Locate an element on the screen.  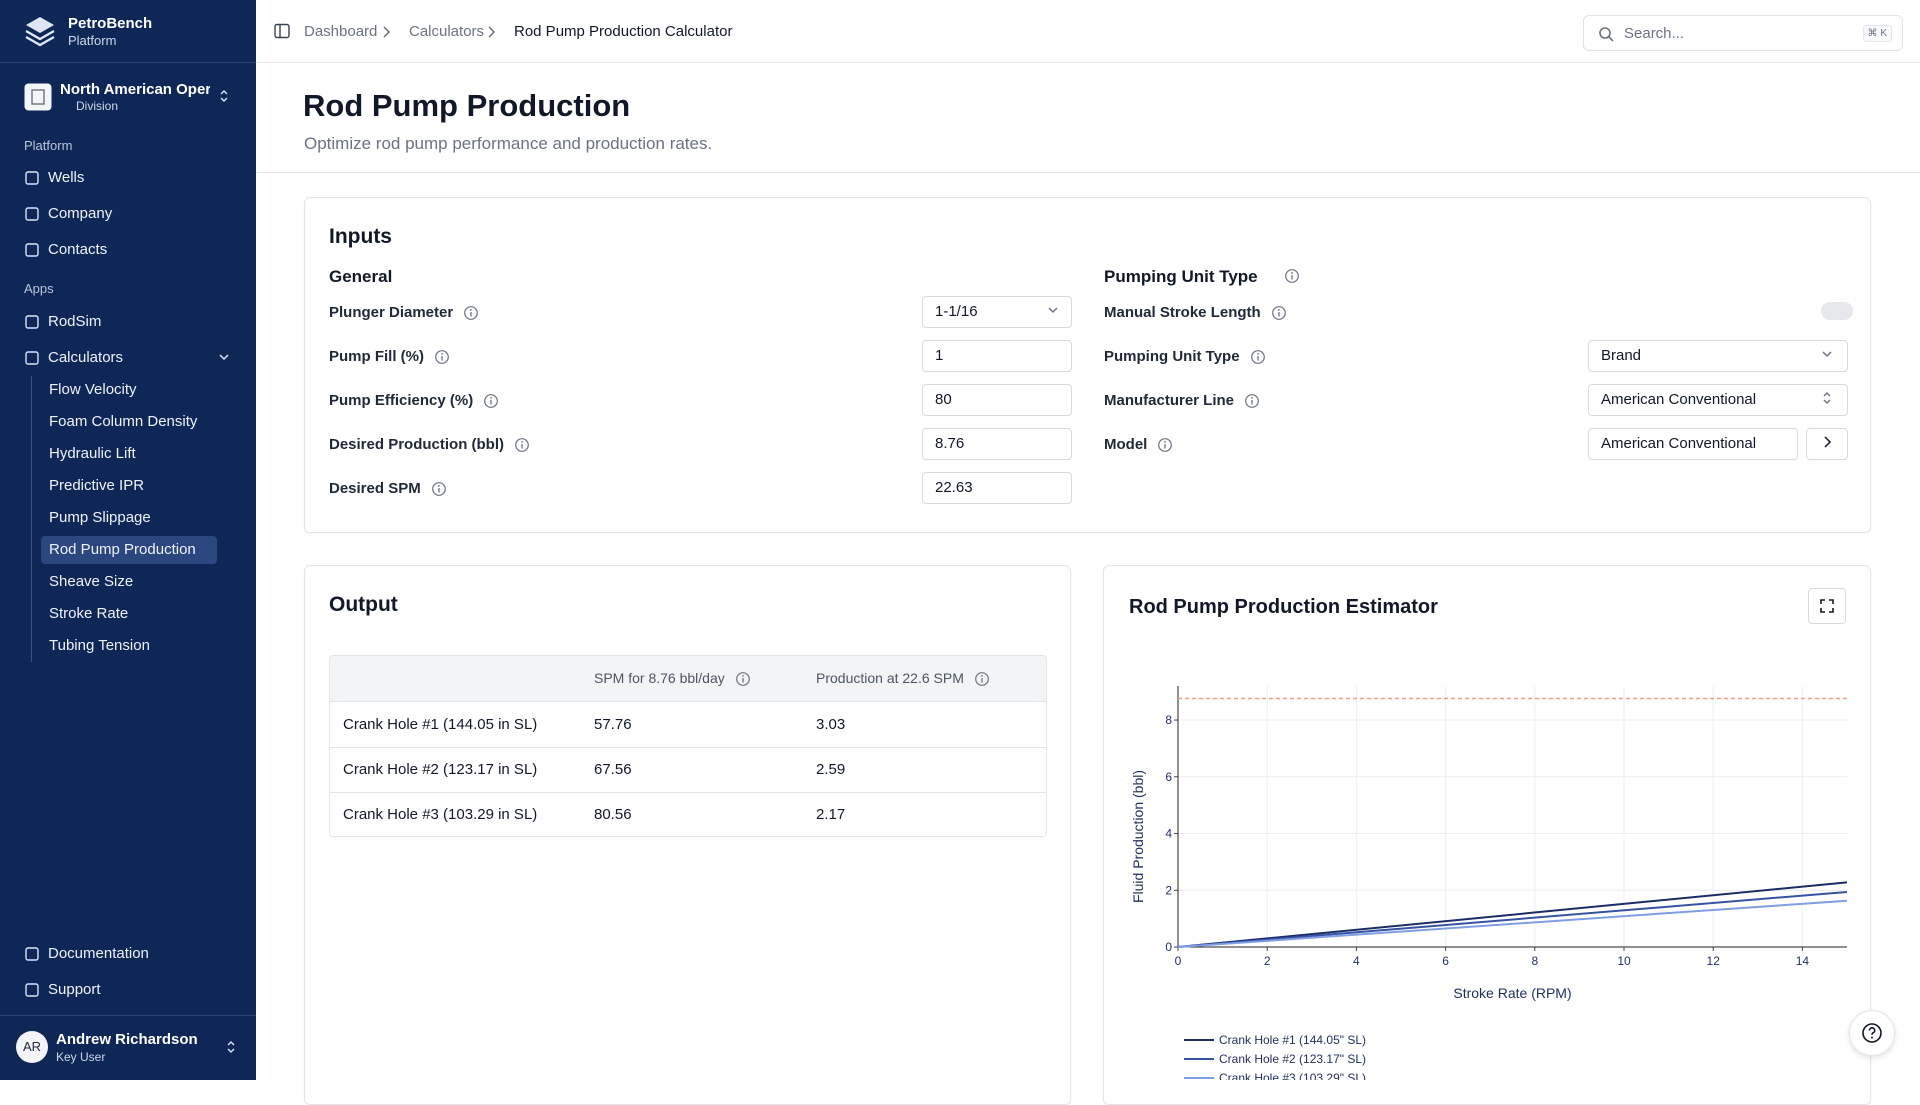
expand-button is located at coordinates (1827, 606).